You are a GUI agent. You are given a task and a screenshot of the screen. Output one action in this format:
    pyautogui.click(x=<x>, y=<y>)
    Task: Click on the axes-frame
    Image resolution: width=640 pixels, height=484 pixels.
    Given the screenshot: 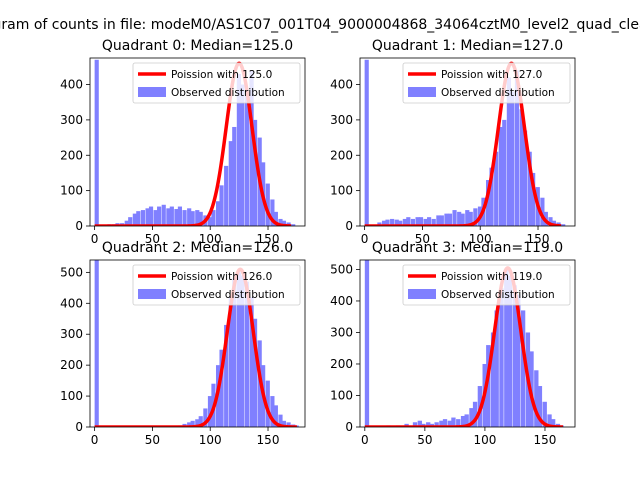 What is the action you would take?
    pyautogui.click(x=467, y=343)
    